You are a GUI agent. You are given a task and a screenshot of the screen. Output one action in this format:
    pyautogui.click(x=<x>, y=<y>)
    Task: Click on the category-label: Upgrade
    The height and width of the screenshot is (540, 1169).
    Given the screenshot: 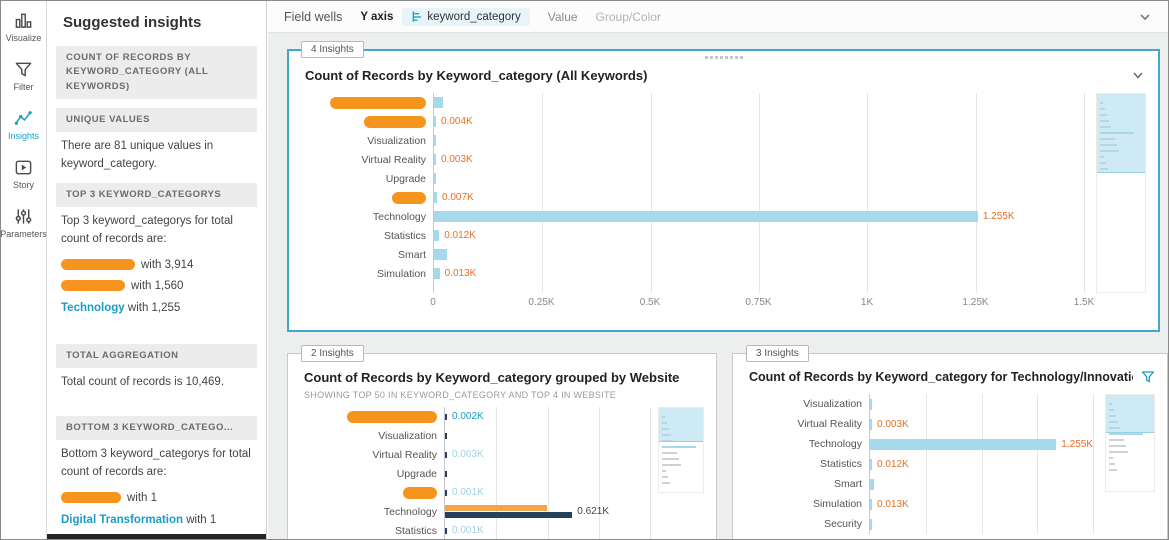 What is the action you would take?
    pyautogui.click(x=405, y=178)
    